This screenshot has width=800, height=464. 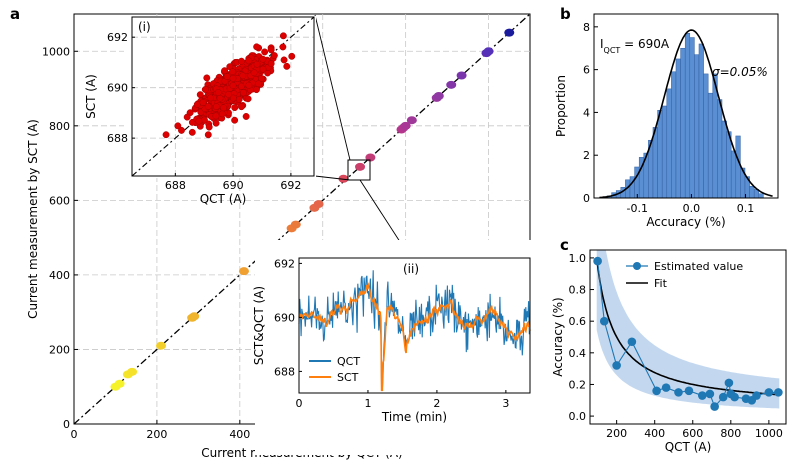 I want to click on panel-c-xlabel: QCT (A), so click(x=688, y=447).